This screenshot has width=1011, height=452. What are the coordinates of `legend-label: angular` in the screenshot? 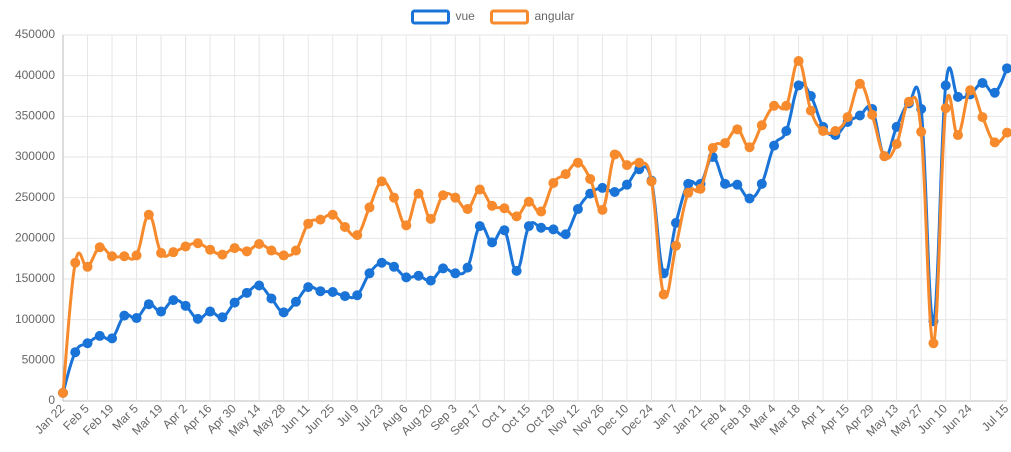 It's located at (555, 16).